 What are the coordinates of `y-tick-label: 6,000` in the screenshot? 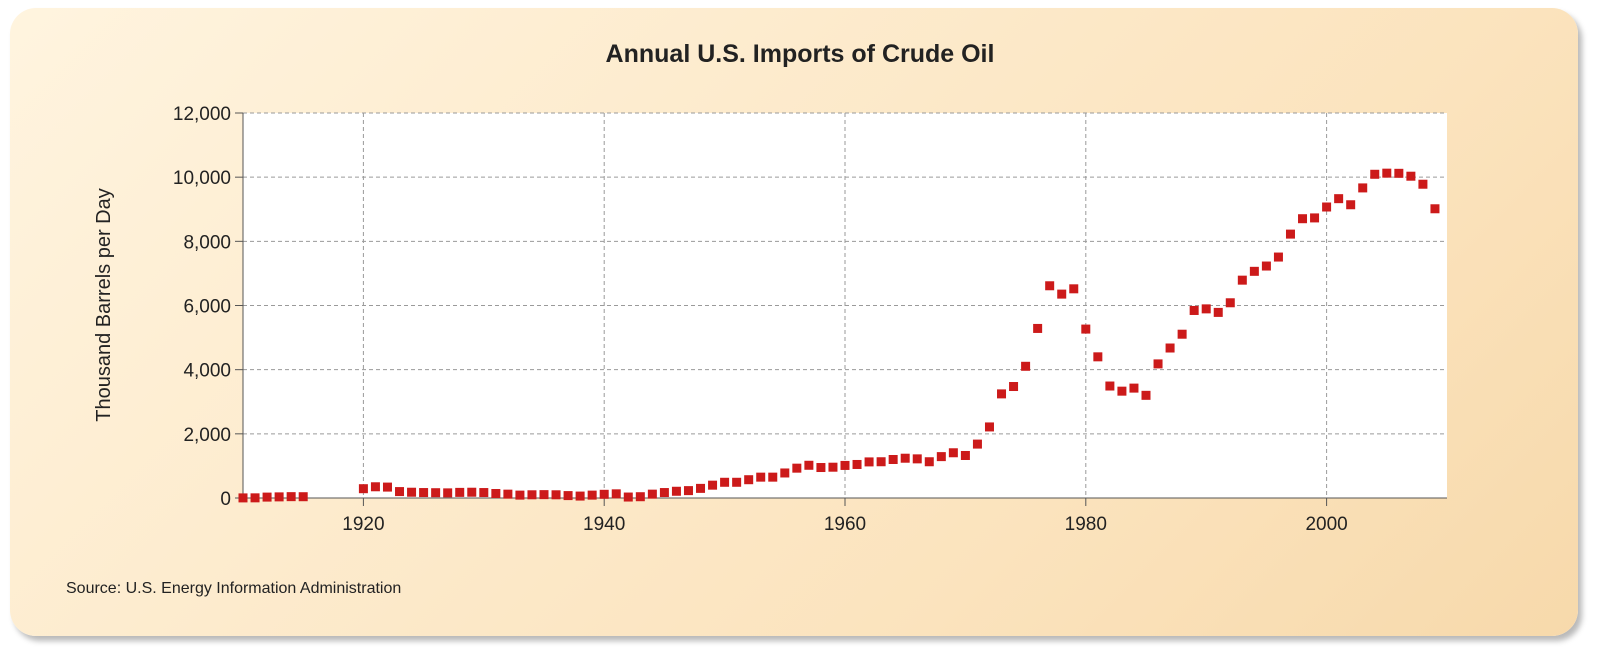 It's located at (207, 307).